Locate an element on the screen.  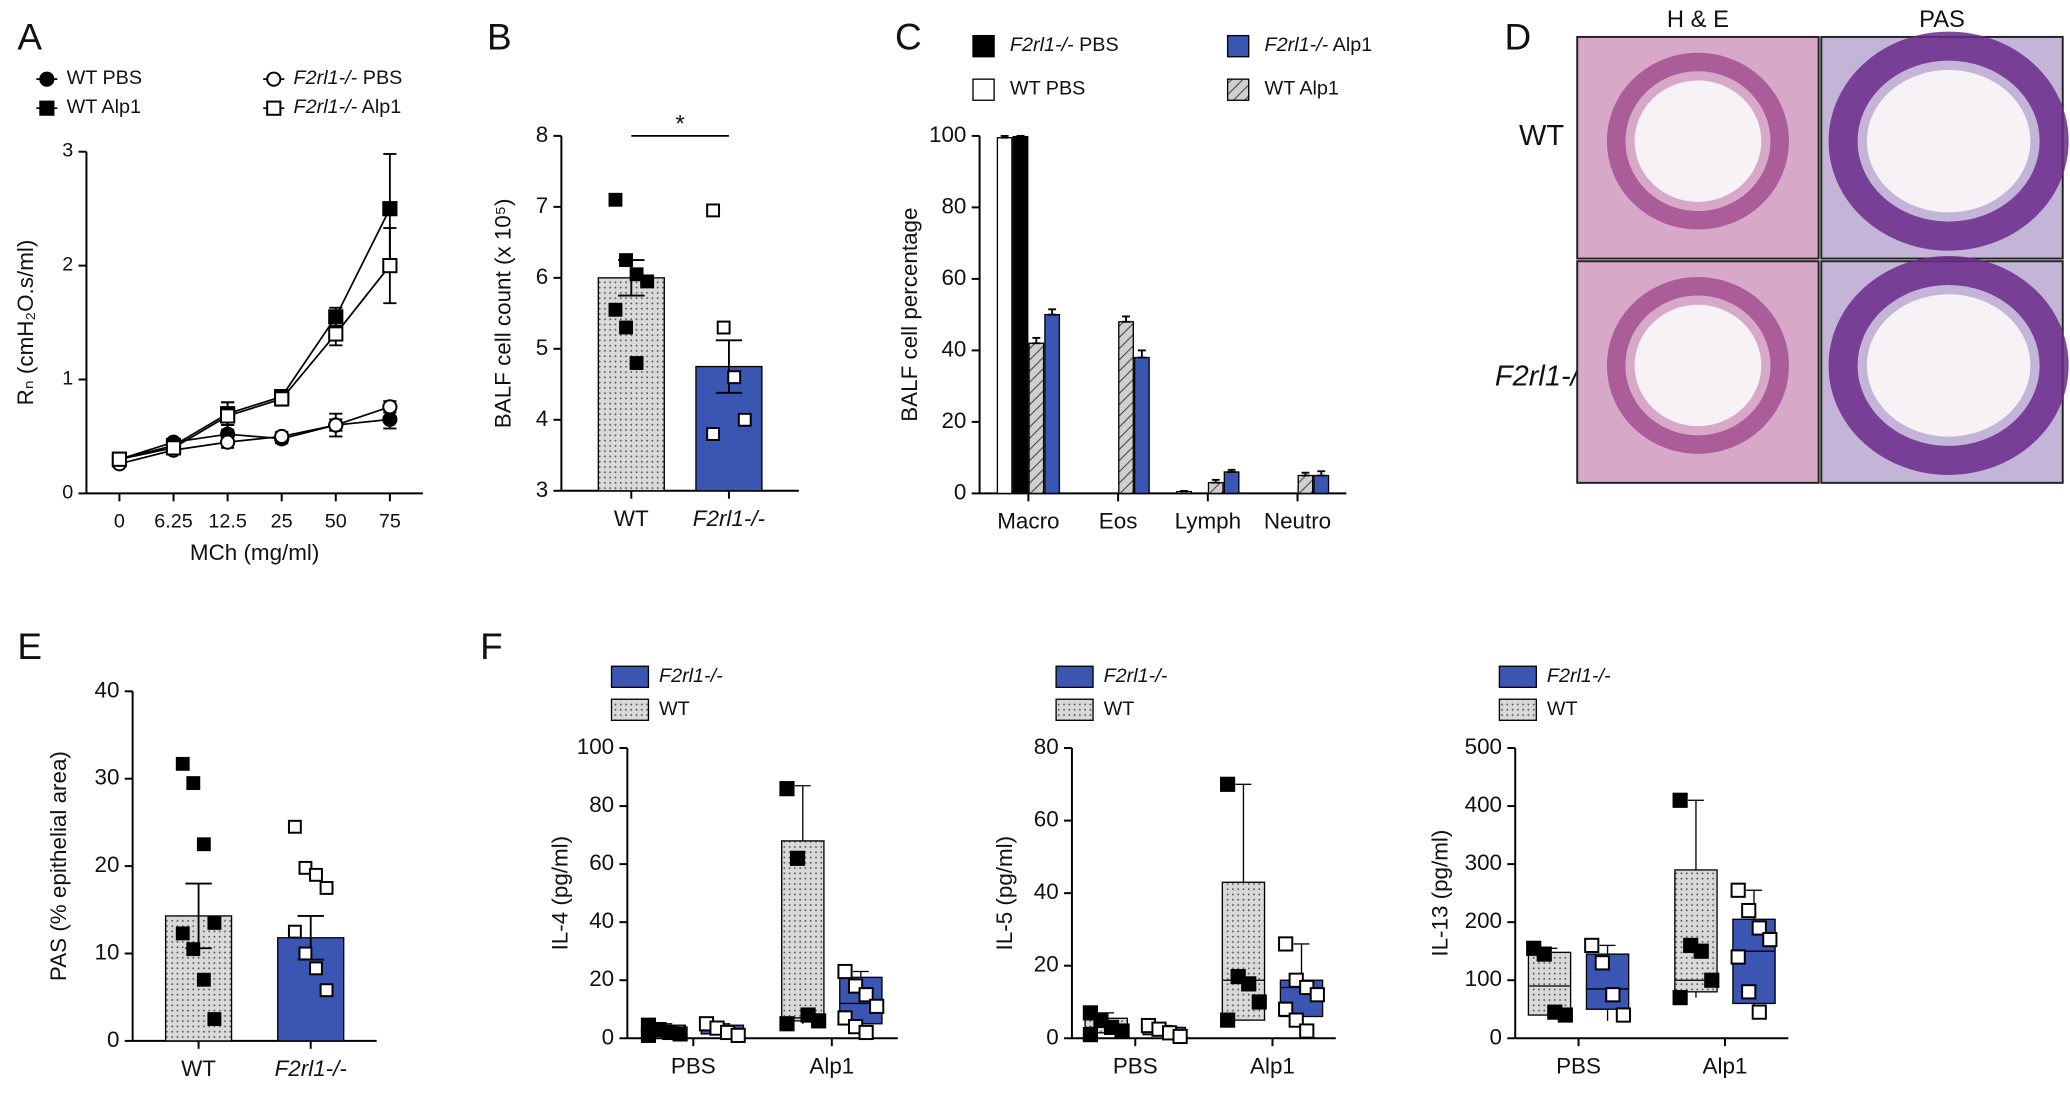
y-tick-label: 6 is located at coordinates (542, 276).